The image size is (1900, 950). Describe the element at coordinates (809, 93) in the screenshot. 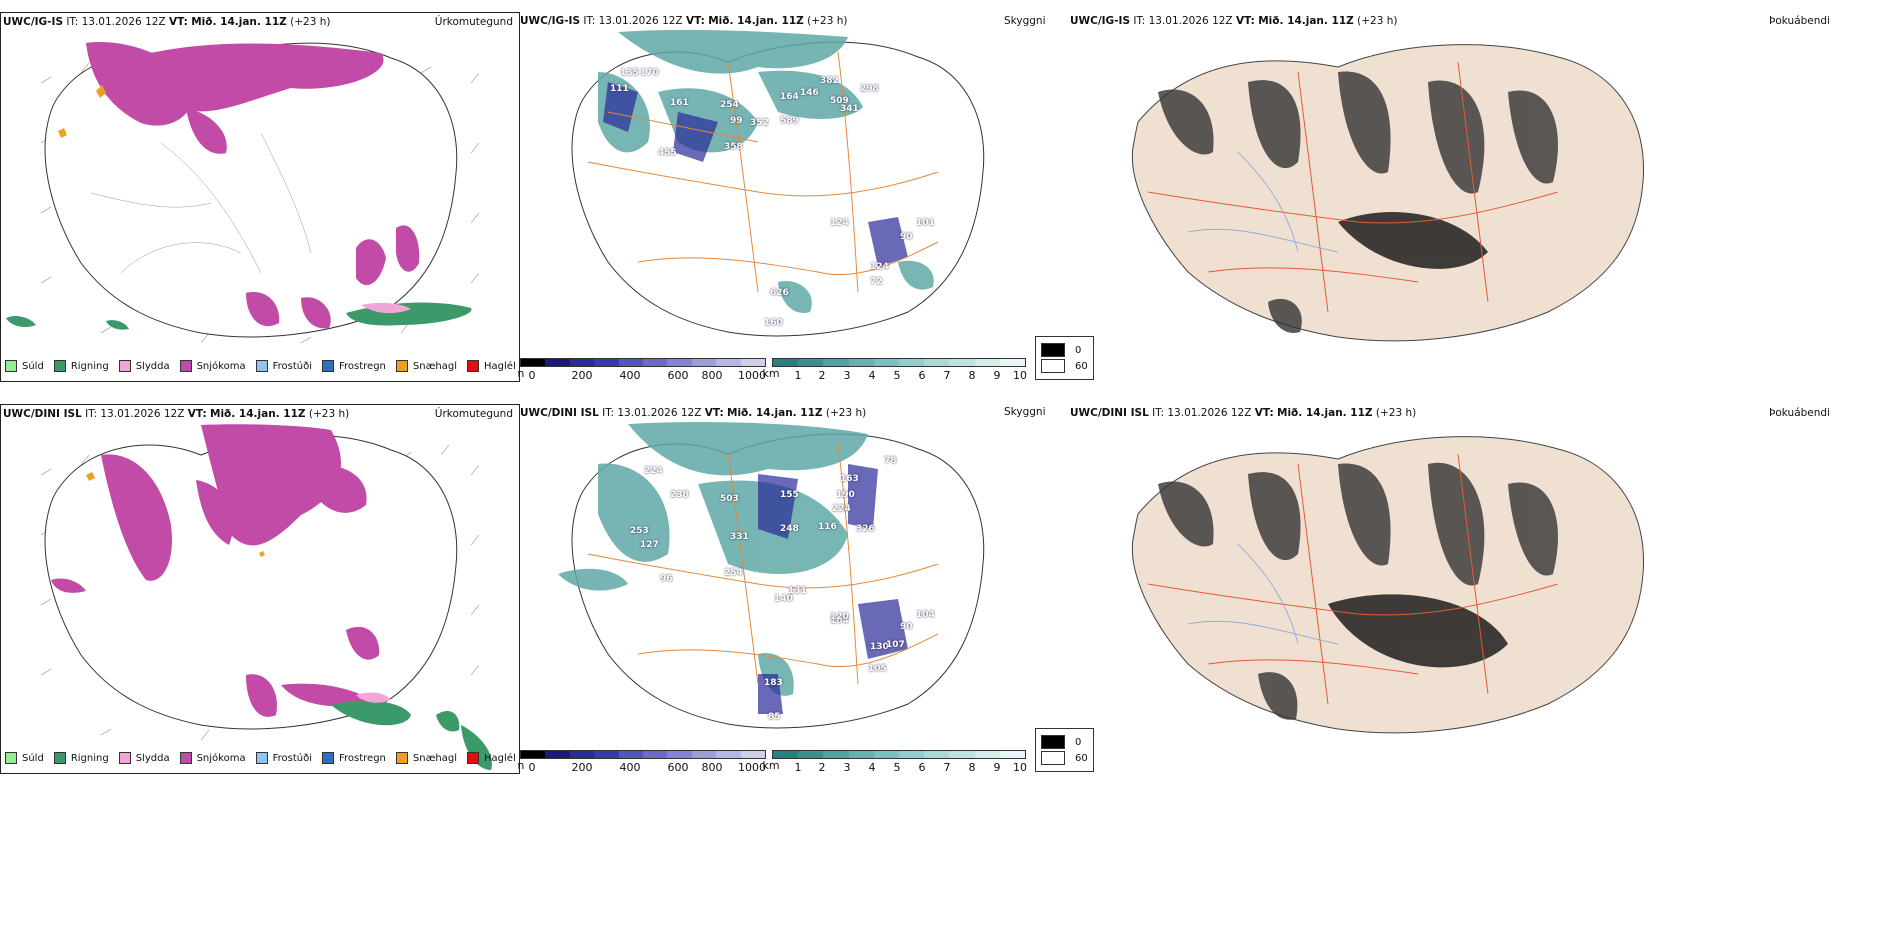

I see `vis-label: 146` at that location.